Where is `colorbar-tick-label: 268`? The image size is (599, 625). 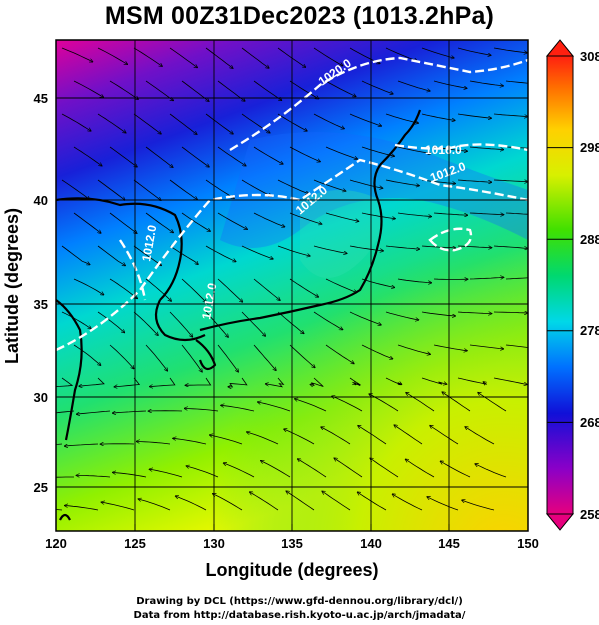 colorbar-tick-label: 268 is located at coordinates (589, 422).